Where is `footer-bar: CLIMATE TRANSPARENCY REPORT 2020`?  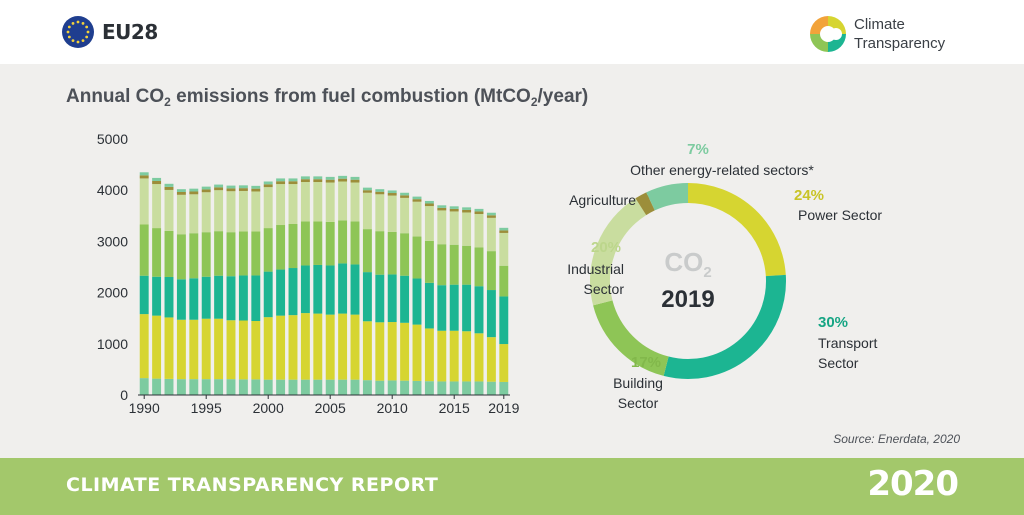 footer-bar: CLIMATE TRANSPARENCY REPORT 2020 is located at coordinates (512, 486).